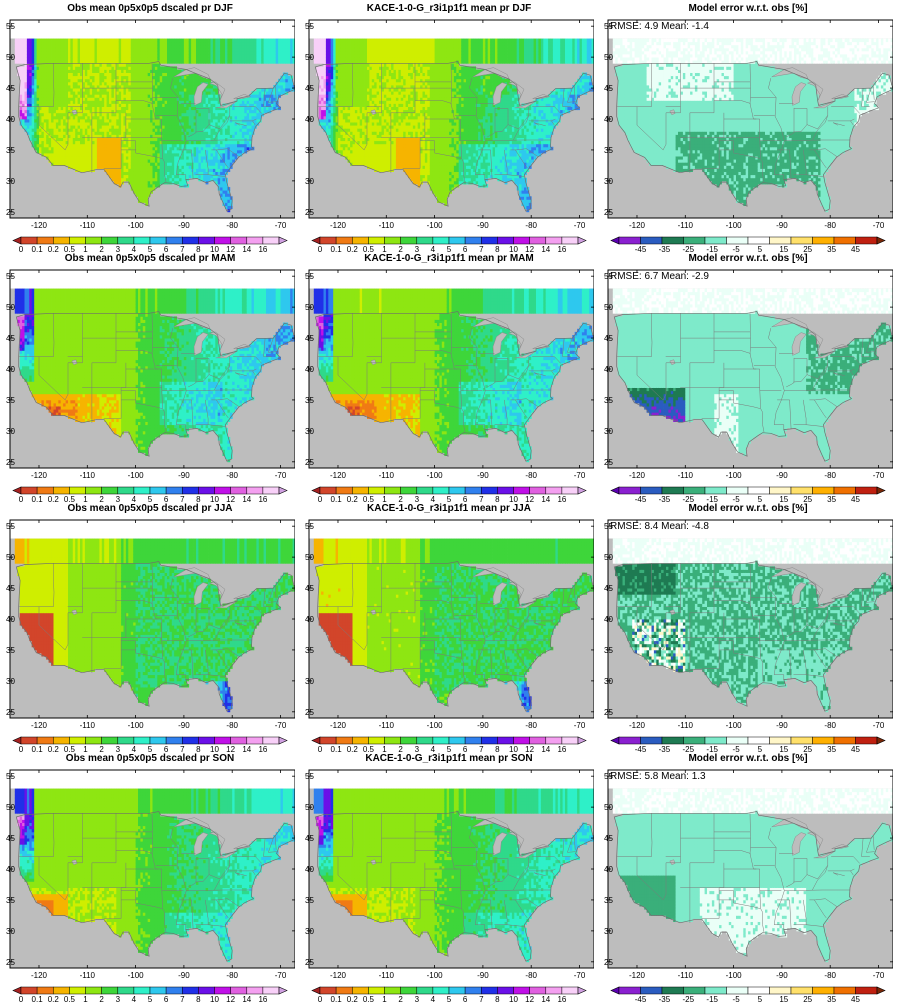 The image size is (900, 1003). What do you see at coordinates (150, 499) in the screenshot?
I see `colorbar-label: 5` at bounding box center [150, 499].